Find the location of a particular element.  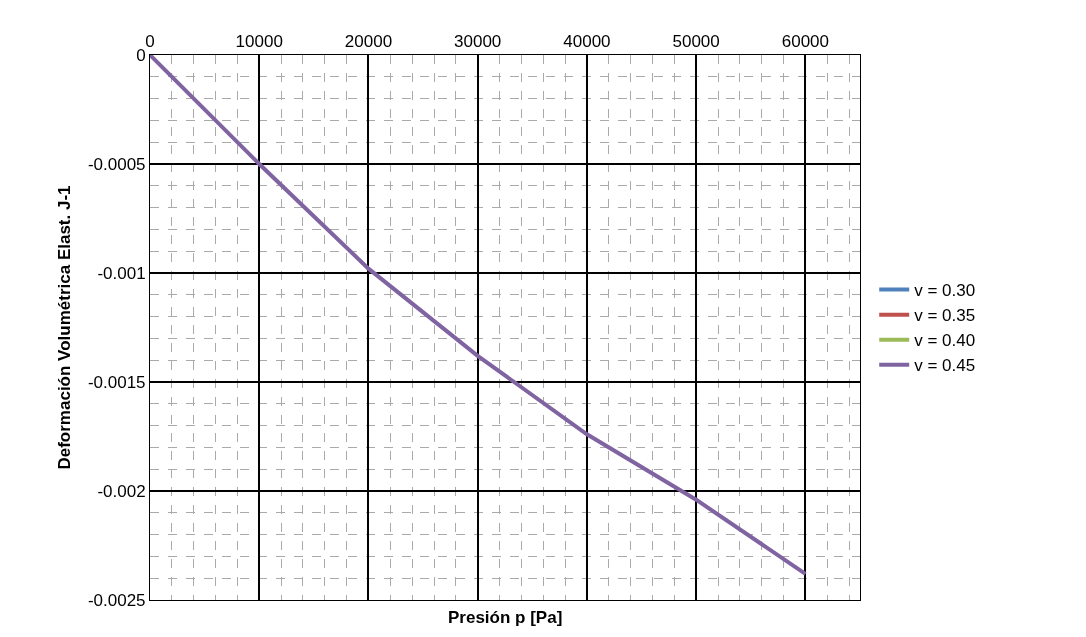

x-tick-label: 30000 is located at coordinates (478, 42).